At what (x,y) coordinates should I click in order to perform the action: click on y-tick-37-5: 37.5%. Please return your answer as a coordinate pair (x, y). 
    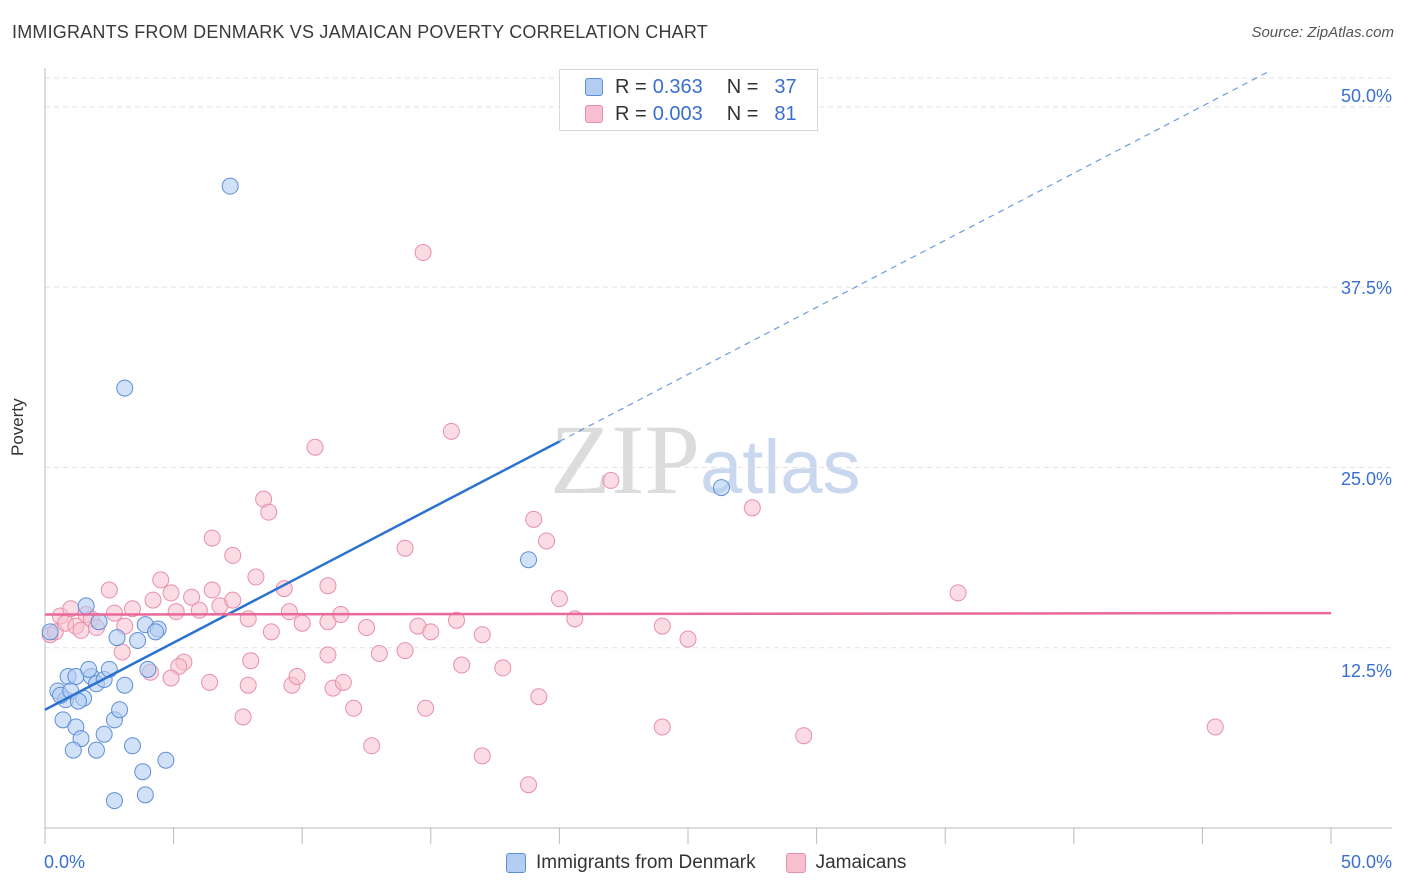
    Looking at the image, I should click on (1366, 288).